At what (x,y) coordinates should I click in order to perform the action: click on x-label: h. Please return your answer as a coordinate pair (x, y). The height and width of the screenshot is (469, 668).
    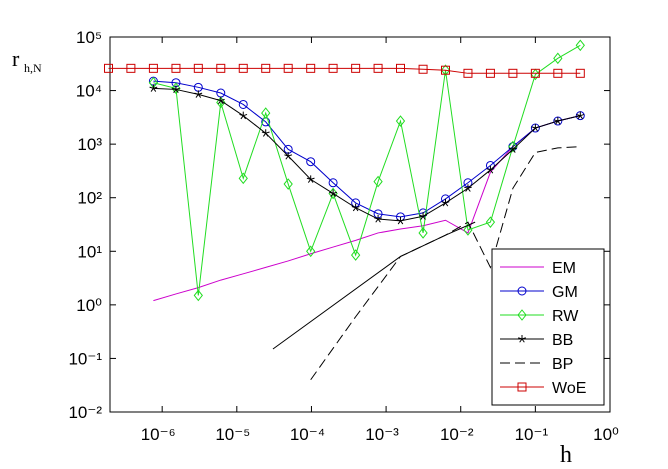
    Looking at the image, I should click on (566, 455).